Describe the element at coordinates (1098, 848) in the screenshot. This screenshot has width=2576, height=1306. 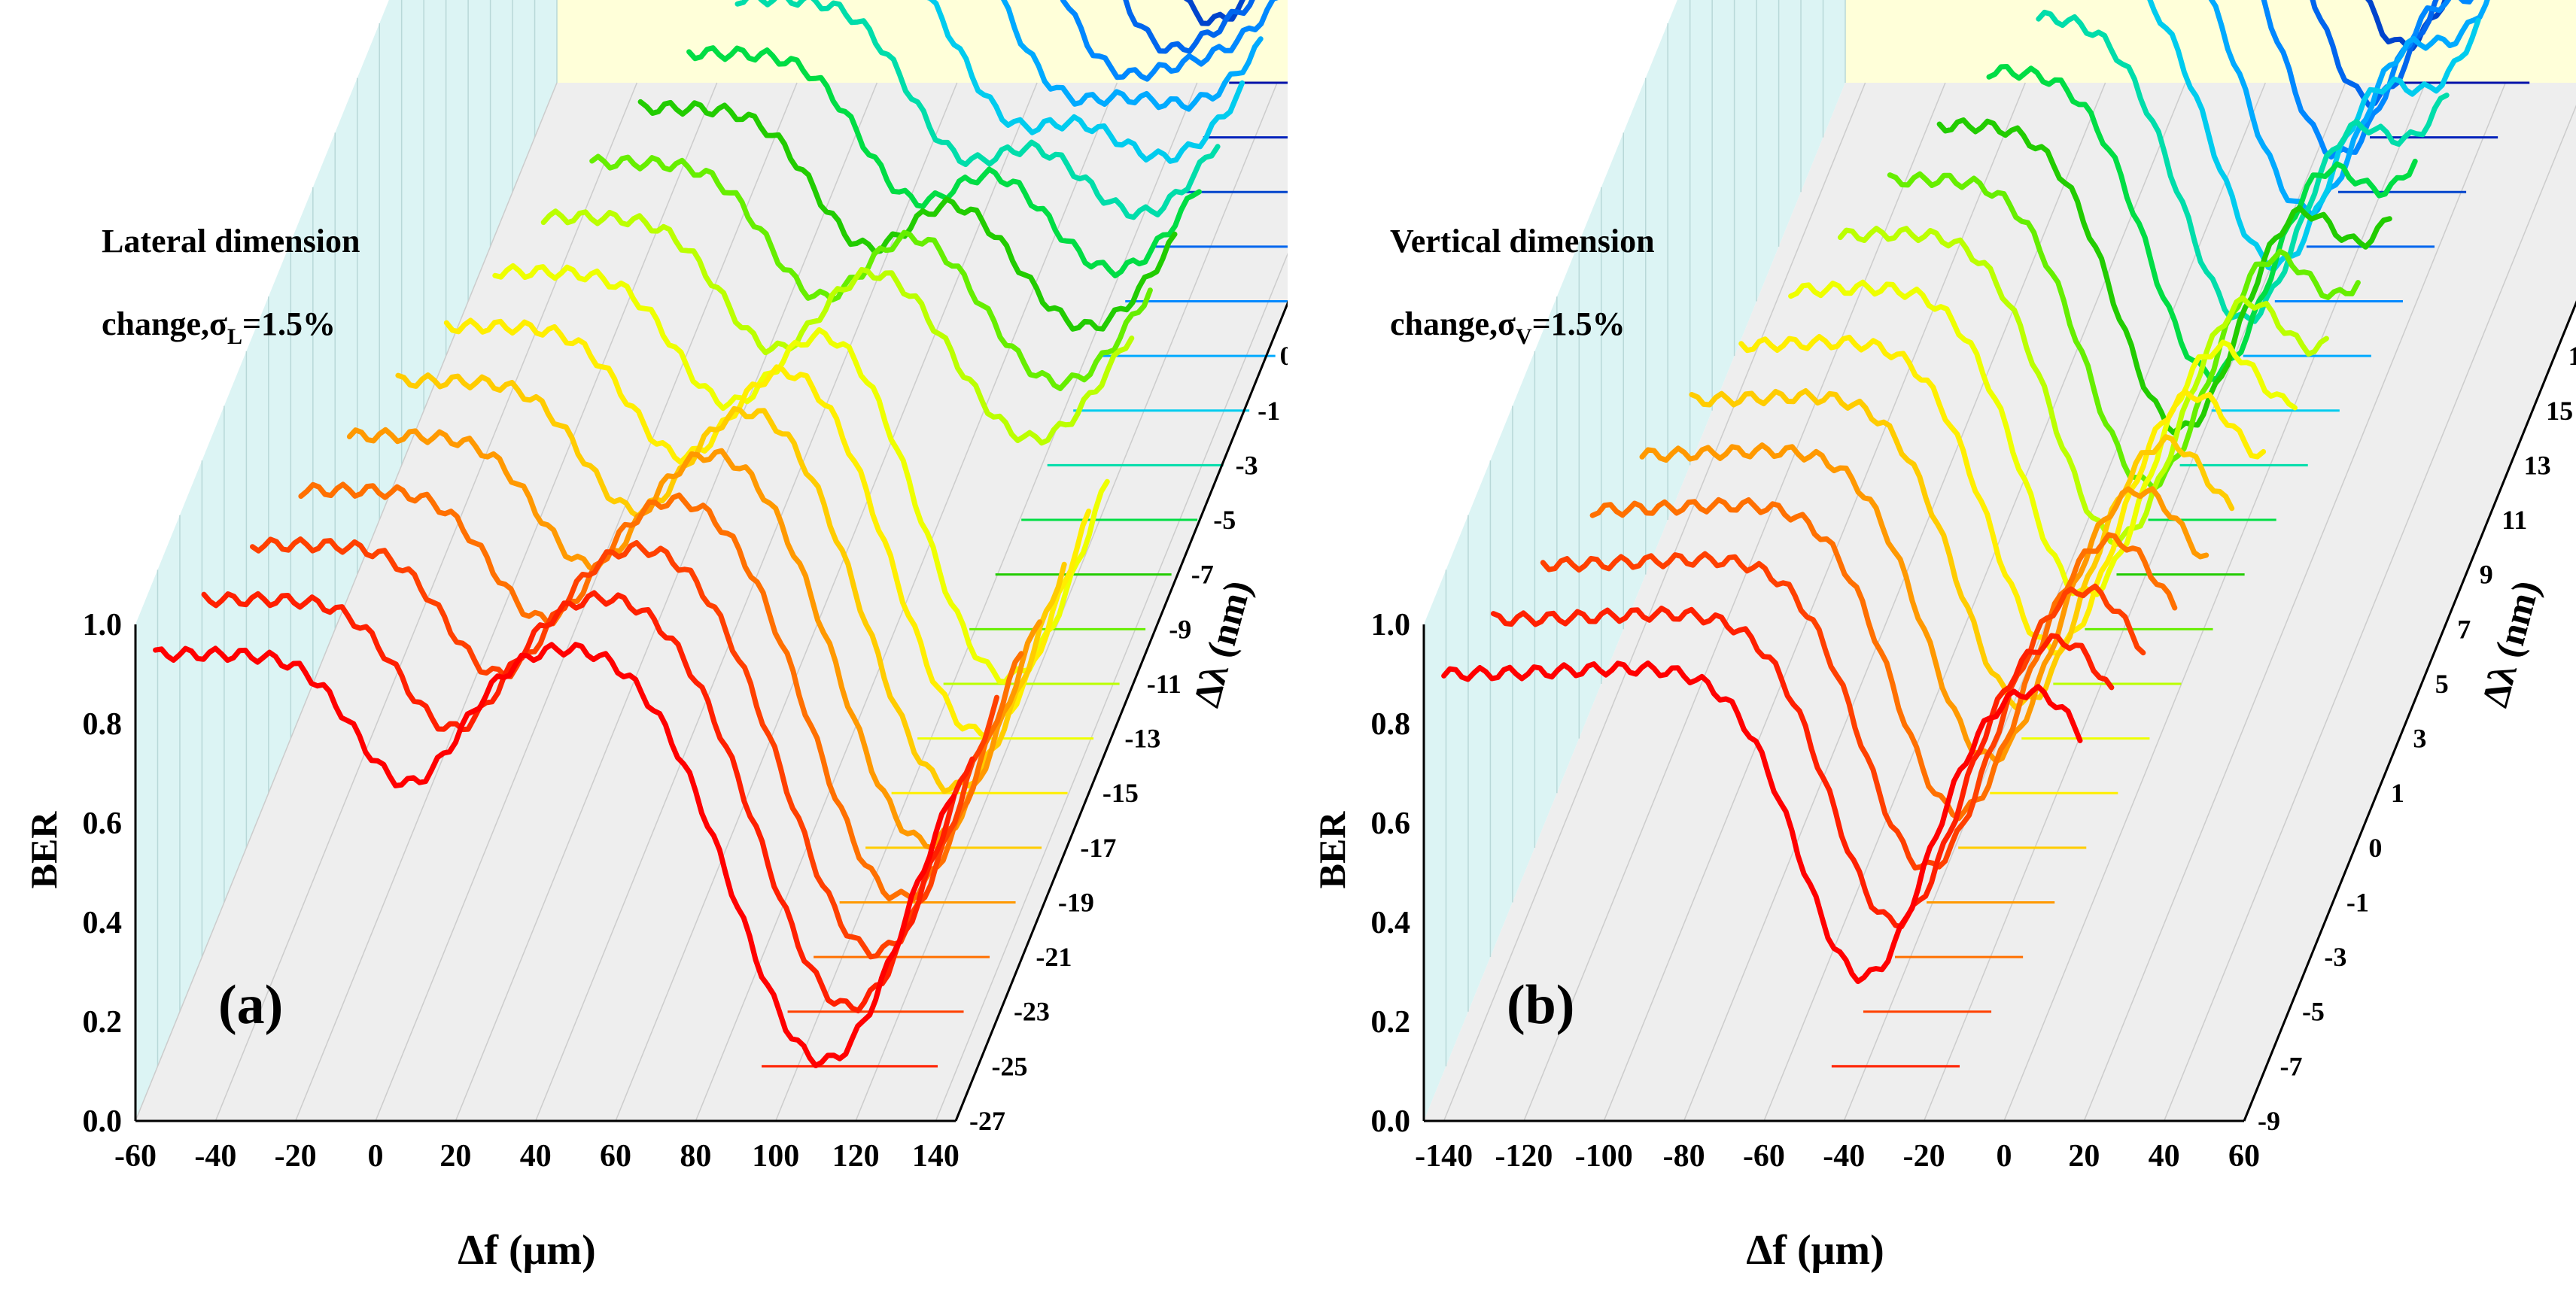
I see `z-tick-label: -17` at that location.